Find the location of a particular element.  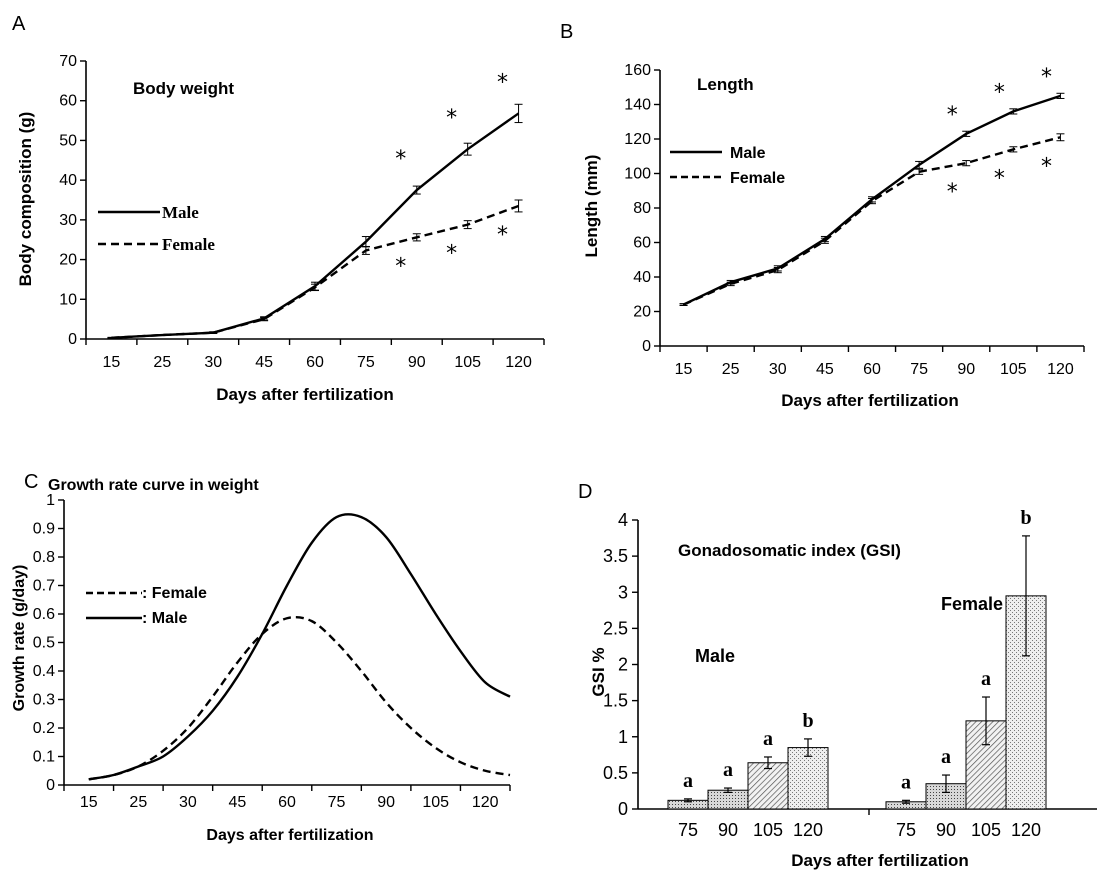

panel-a-legend: Male Female is located at coordinates (156, 228).